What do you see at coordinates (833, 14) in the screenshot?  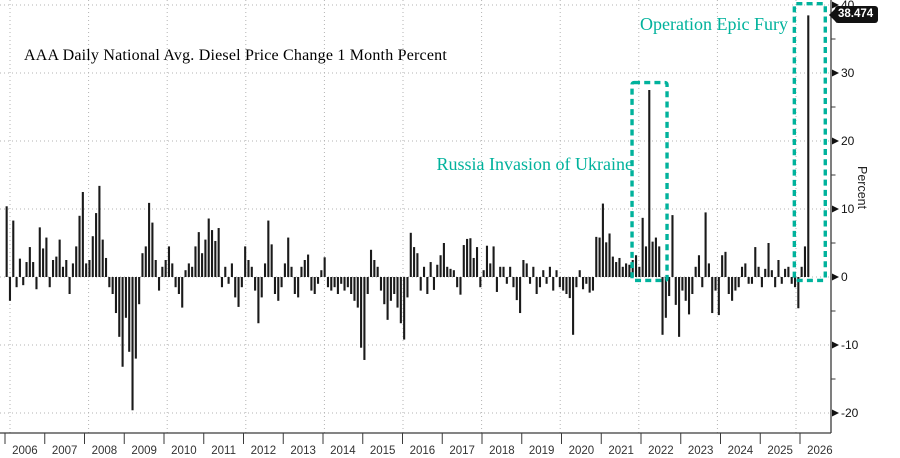 I see `price-tag-arrow-icon` at bounding box center [833, 14].